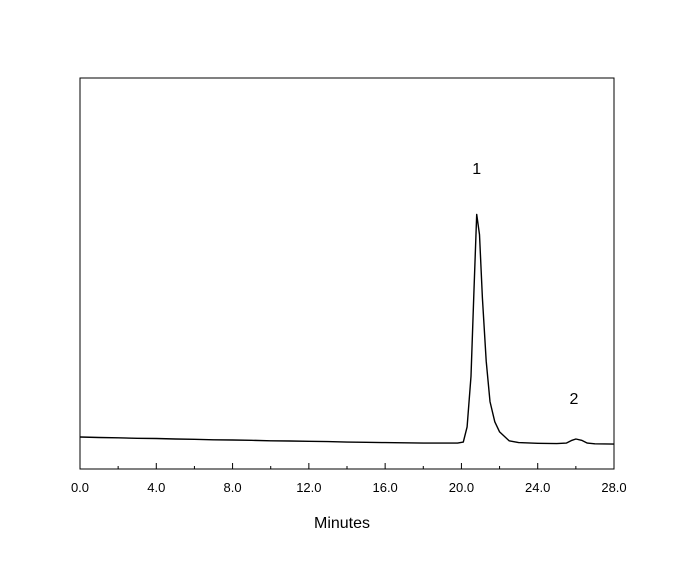 Image resolution: width=690 pixels, height=574 pixels. I want to click on x-axis-ticks, so click(347, 466).